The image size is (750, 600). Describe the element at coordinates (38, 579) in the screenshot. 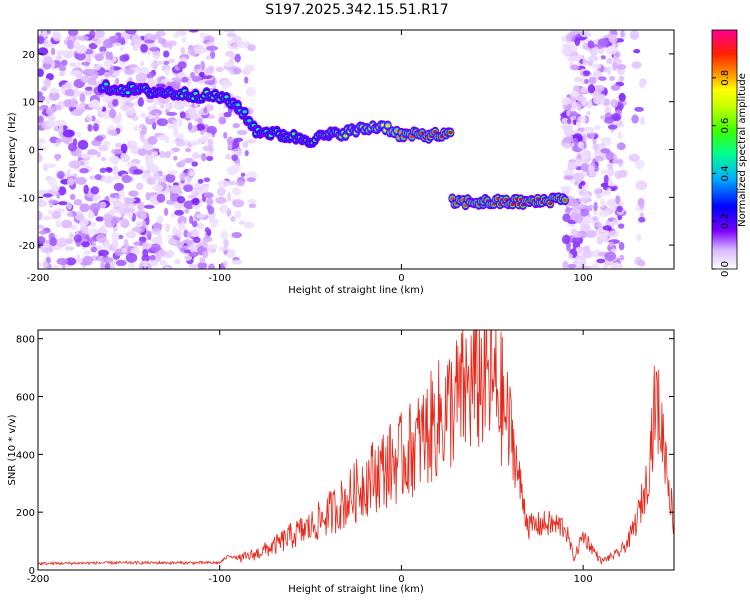

I see `snr-x-tick-label: -200` at that location.